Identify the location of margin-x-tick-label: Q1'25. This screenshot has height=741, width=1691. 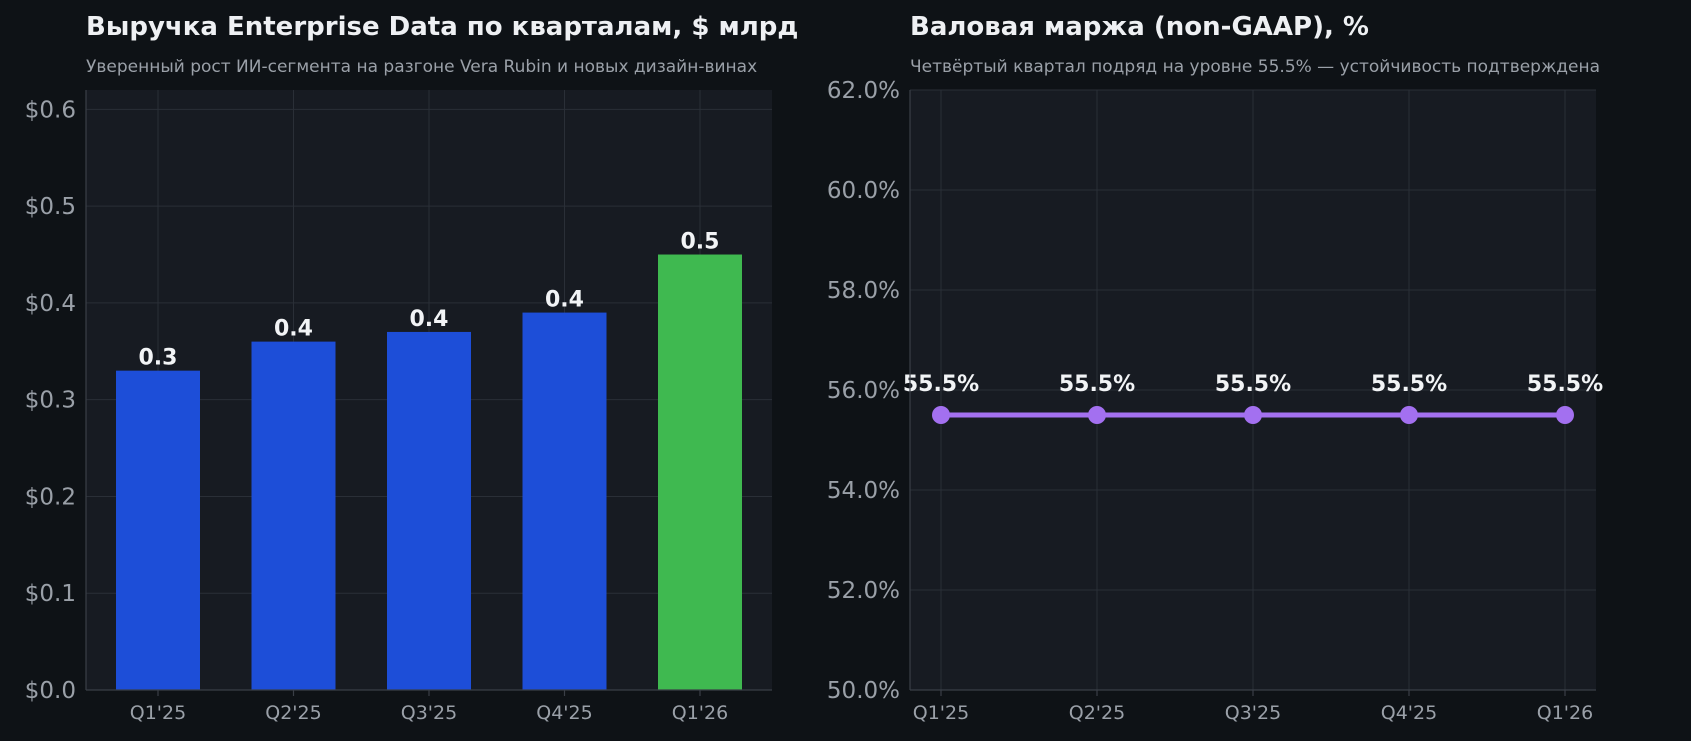
(941, 713).